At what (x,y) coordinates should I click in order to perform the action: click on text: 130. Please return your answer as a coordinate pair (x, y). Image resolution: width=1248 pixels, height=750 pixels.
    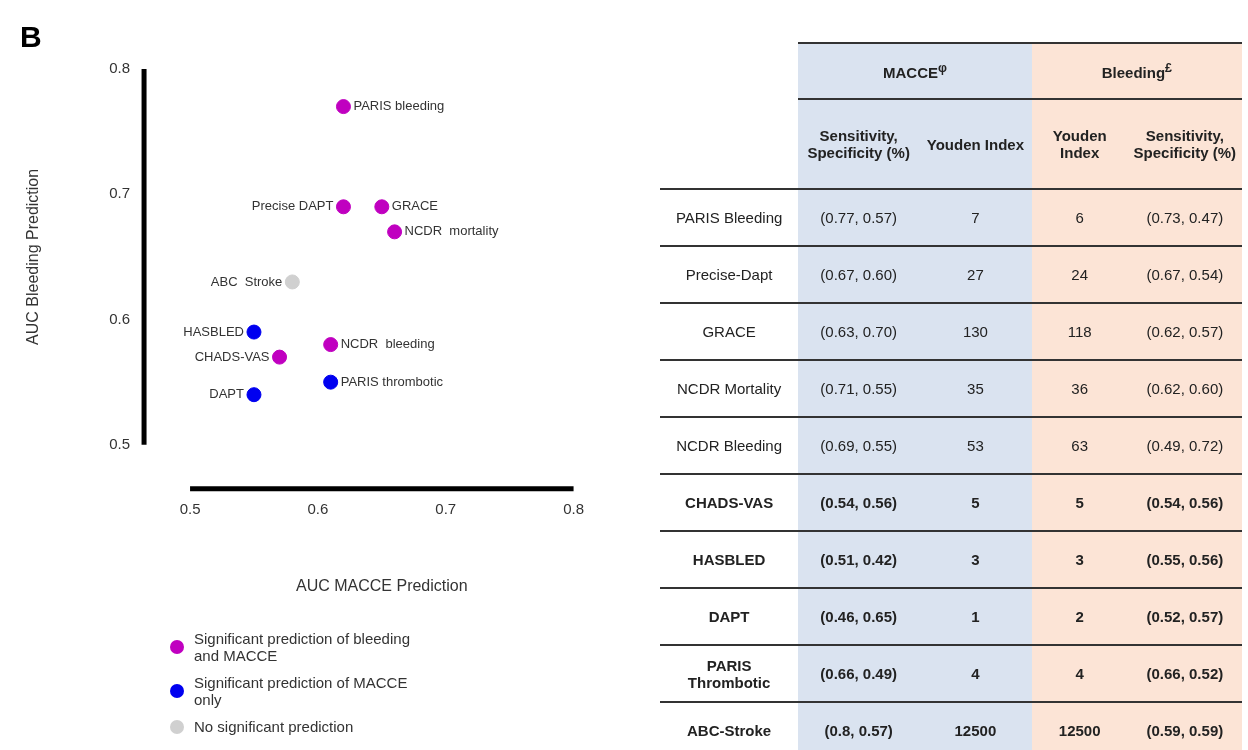
    Looking at the image, I should click on (975, 331).